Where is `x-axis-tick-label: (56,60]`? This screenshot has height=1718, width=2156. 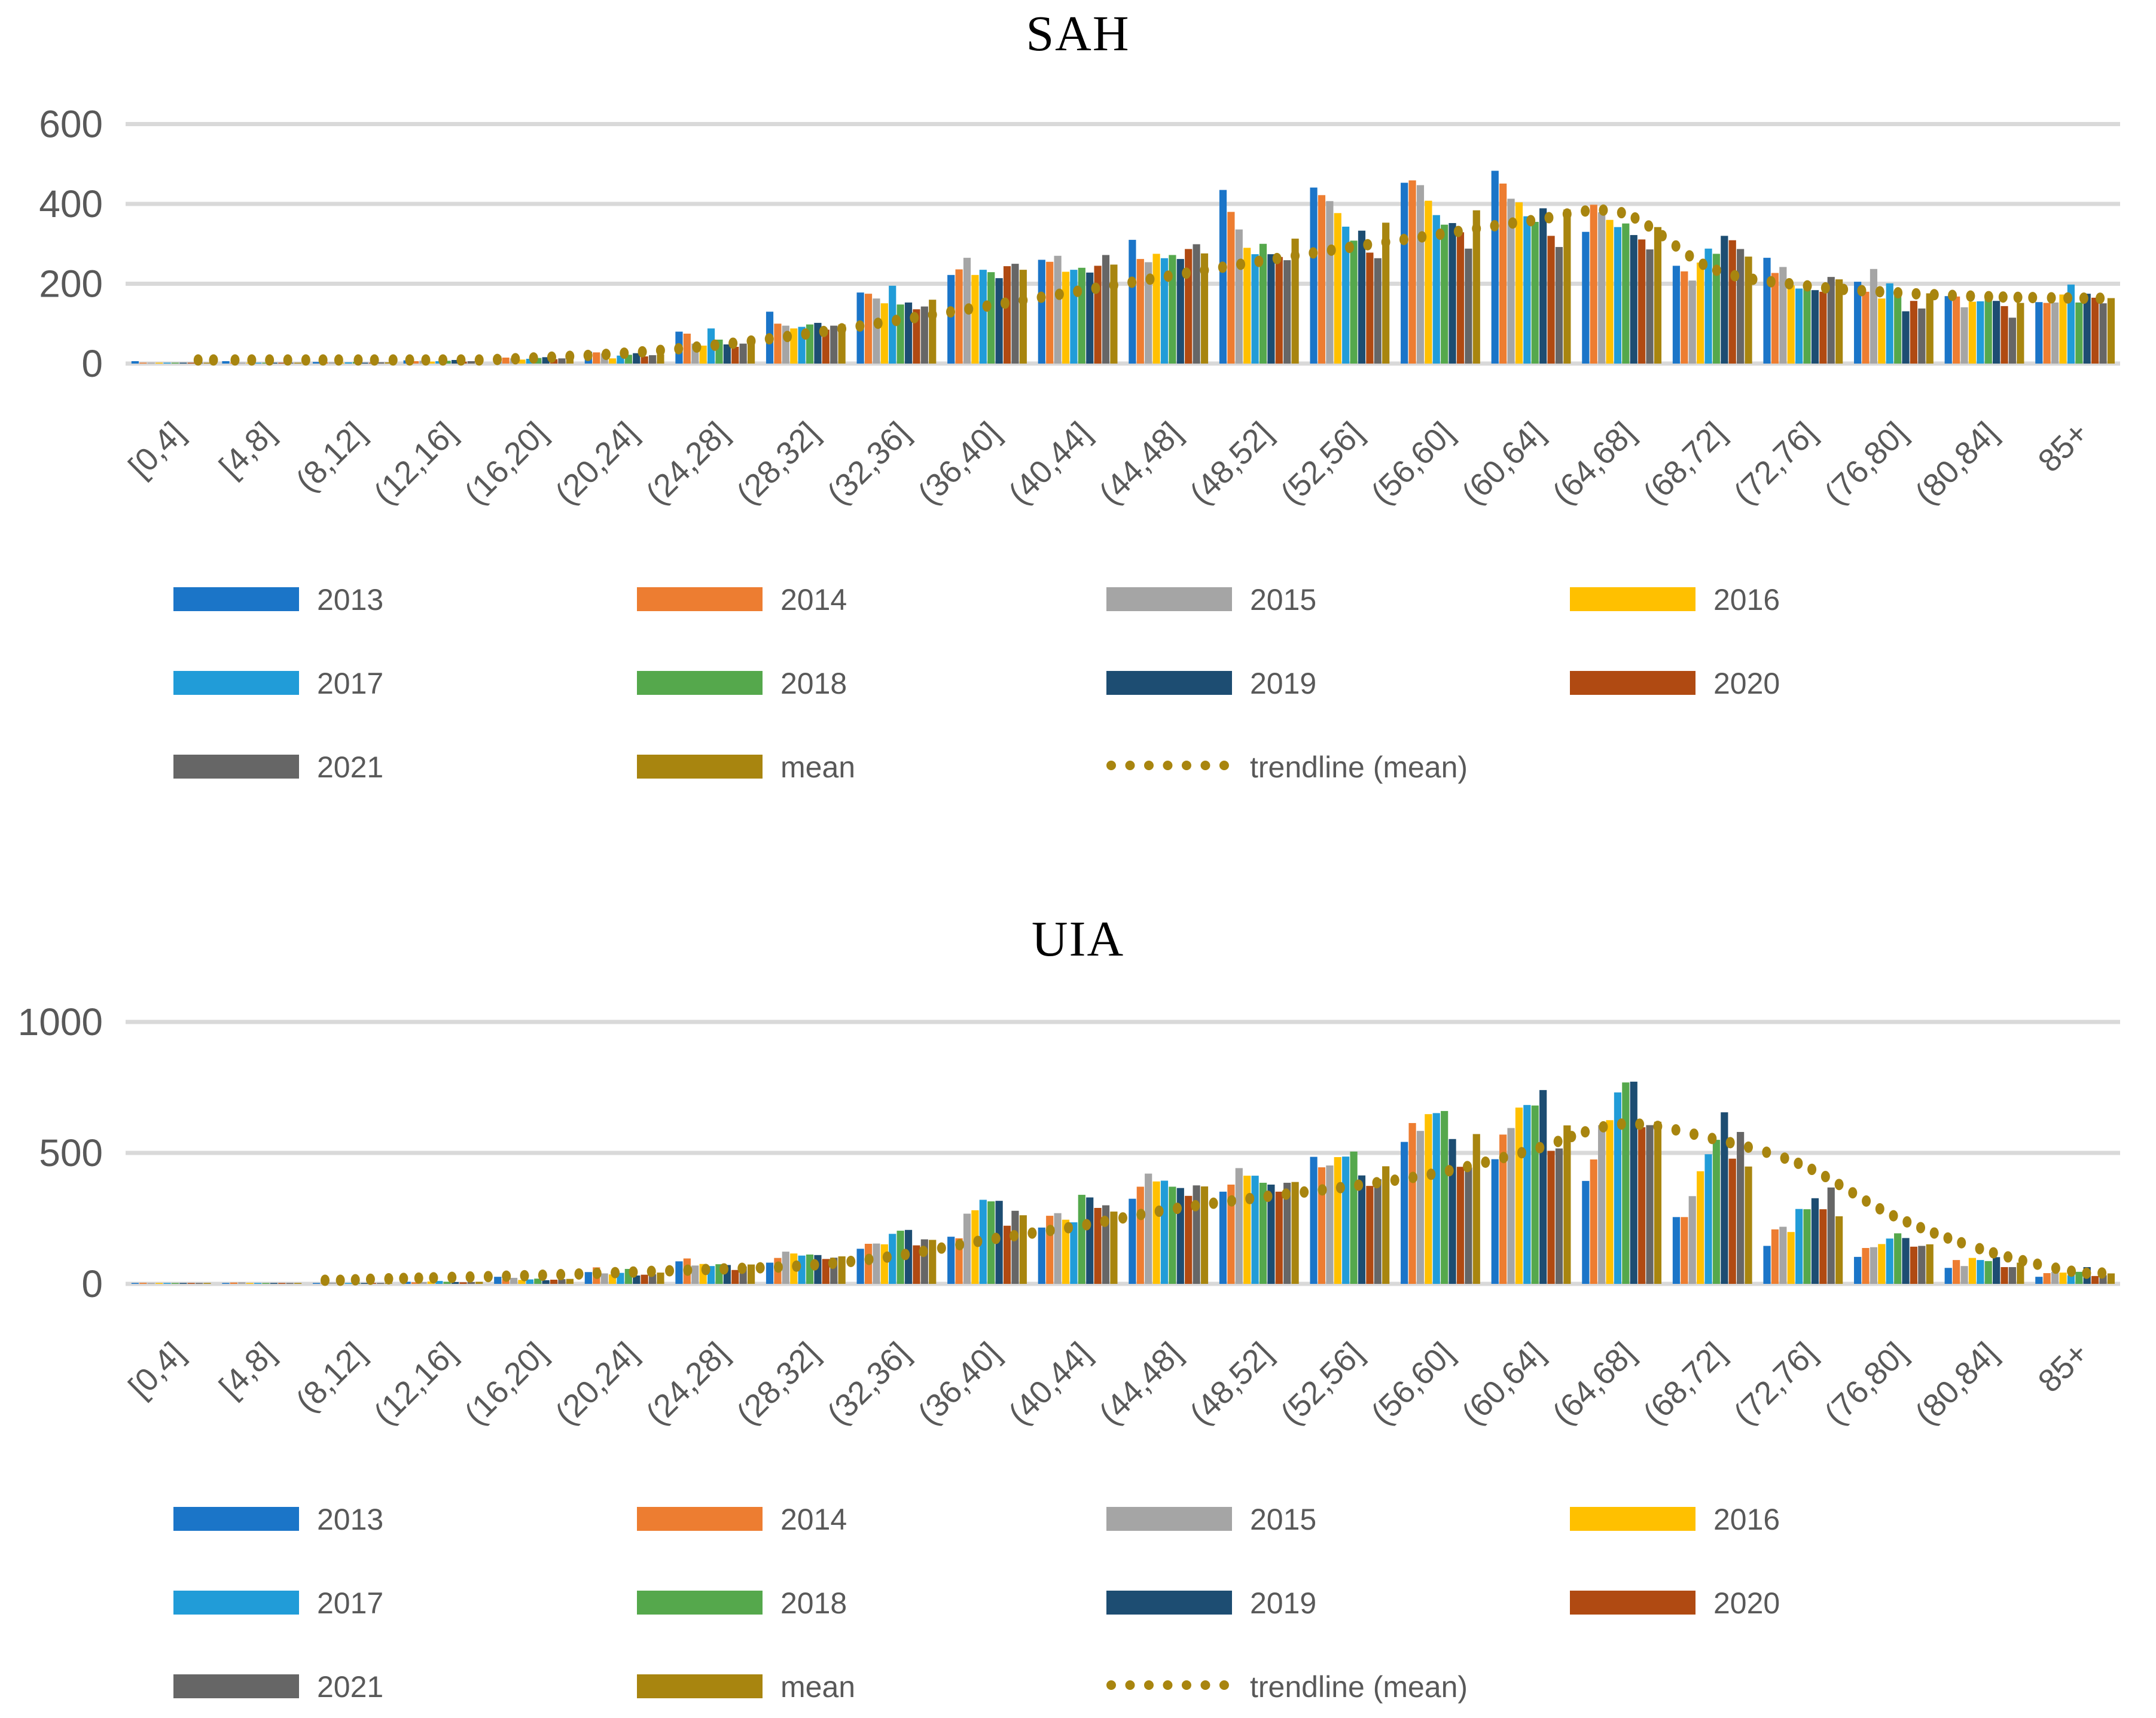
x-axis-tick-label: (56,60] is located at coordinates (1412, 463).